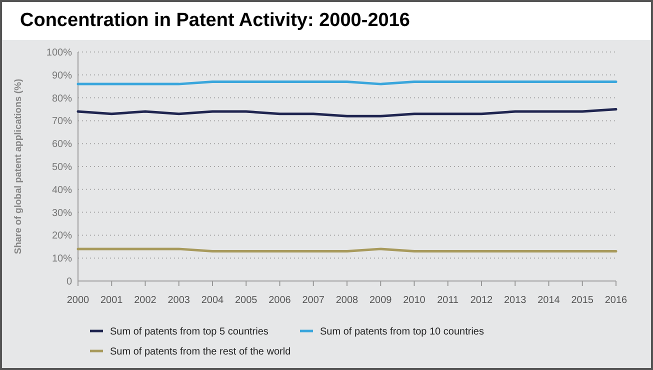  What do you see at coordinates (313, 300) in the screenshot?
I see `x-tick-label: 2007` at bounding box center [313, 300].